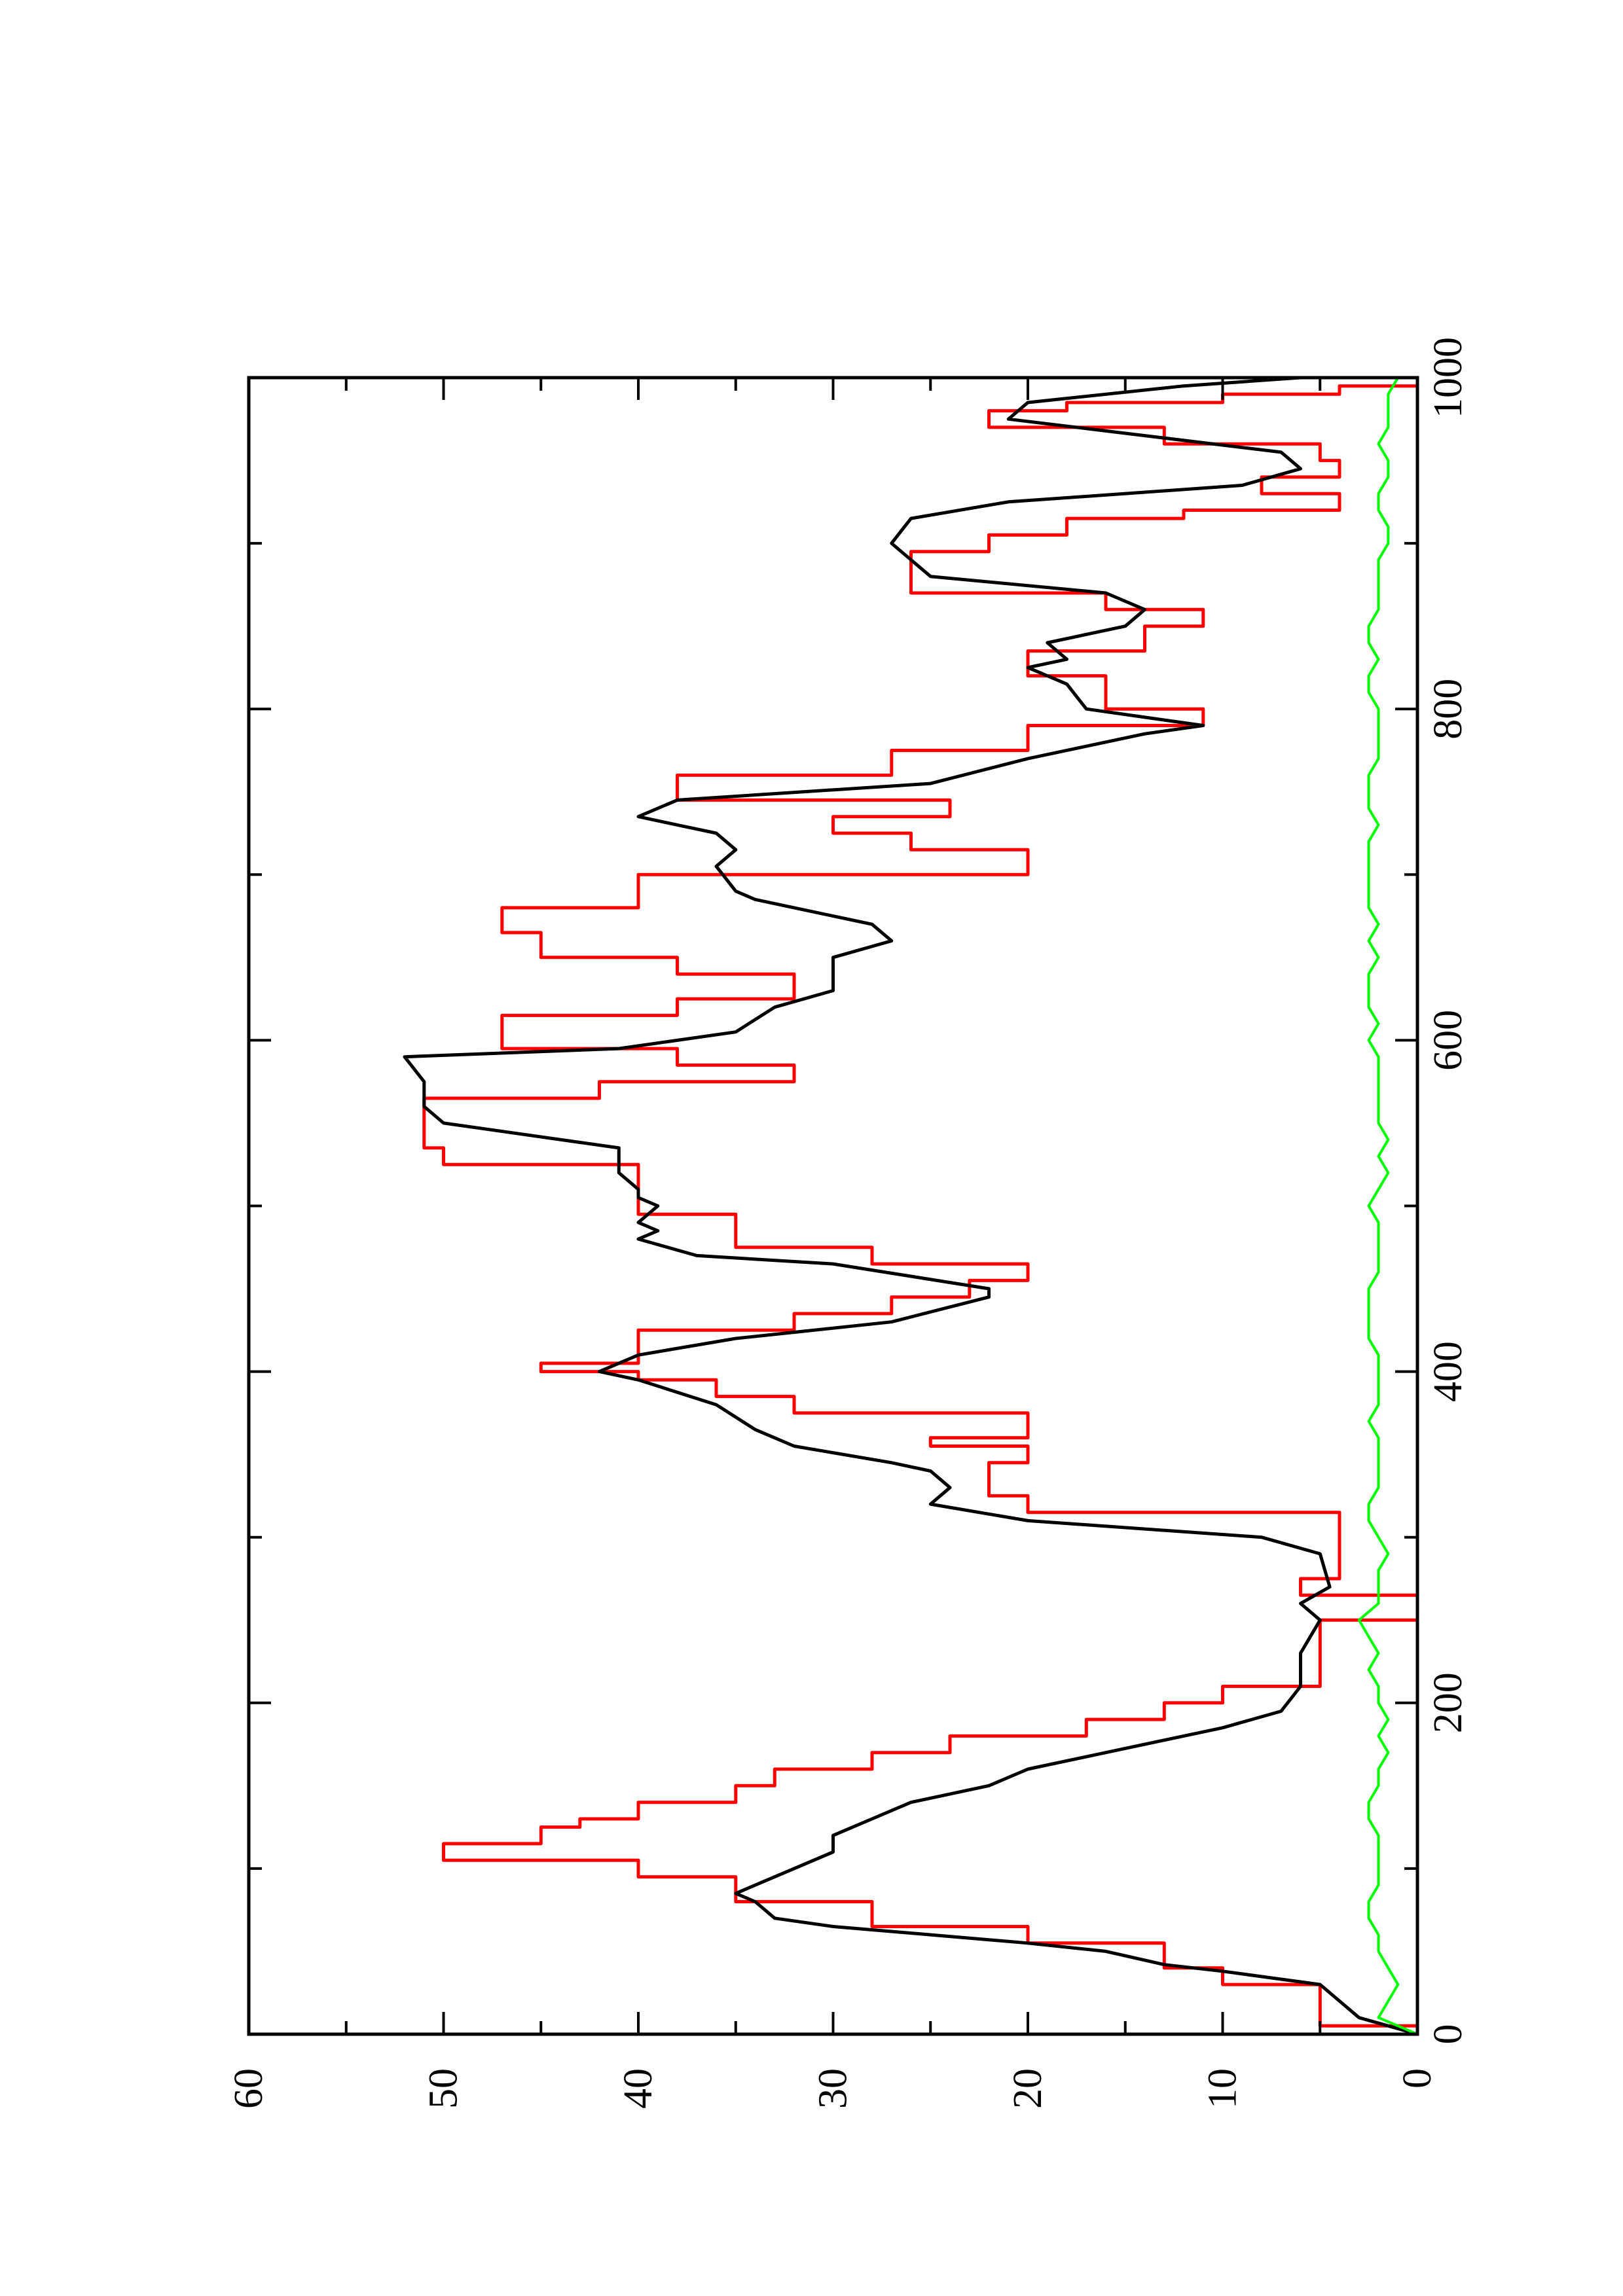 The height and width of the screenshot is (2296, 1623). Describe the element at coordinates (1028, 2088) in the screenshot. I see `y-axis-tick-label: 20` at that location.